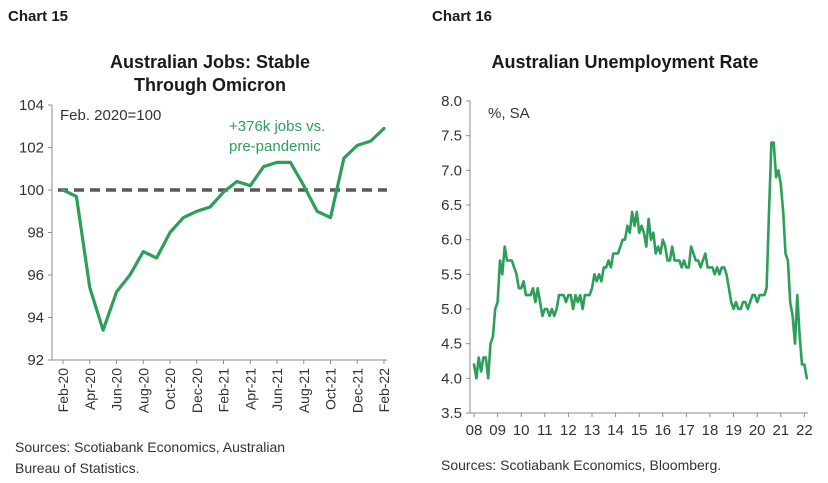 The width and height of the screenshot is (828, 483). Describe the element at coordinates (277, 389) in the screenshot. I see `chart15-x-tick-label: Jun-21` at that location.